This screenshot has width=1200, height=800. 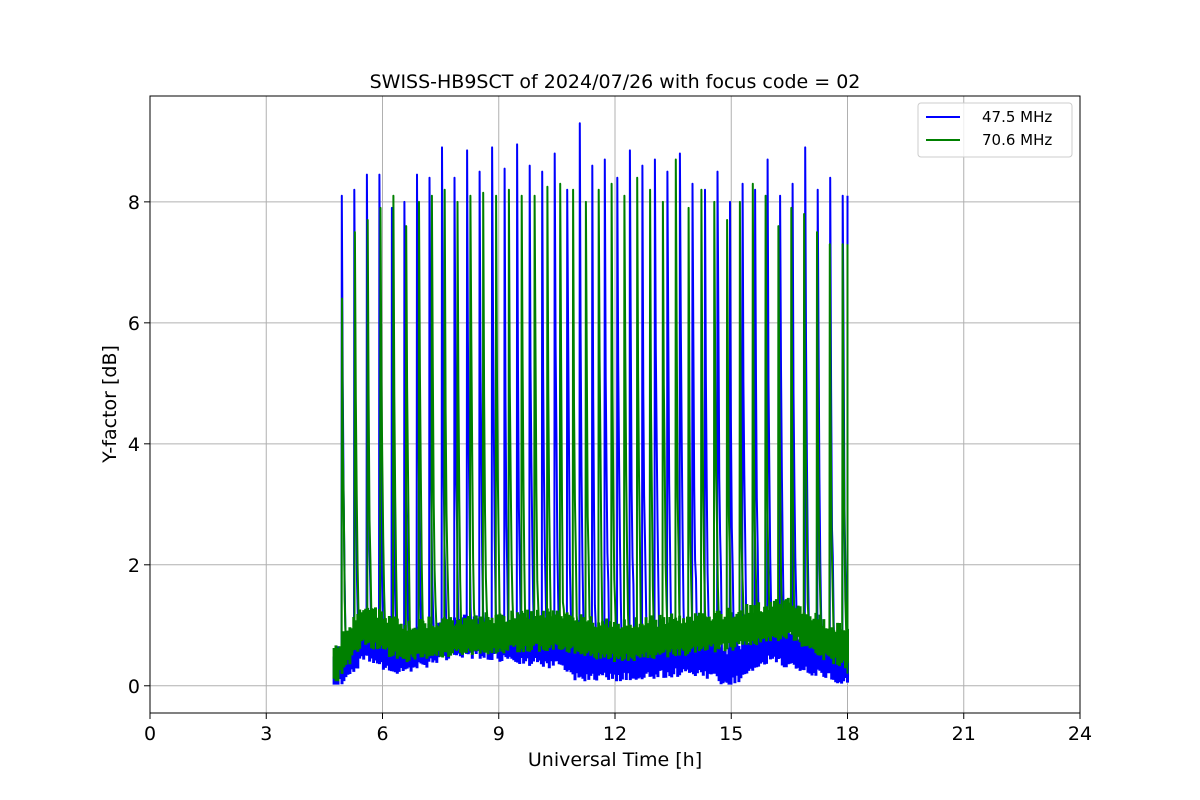 What do you see at coordinates (134, 566) in the screenshot?
I see `y-tick-label: 2` at bounding box center [134, 566].